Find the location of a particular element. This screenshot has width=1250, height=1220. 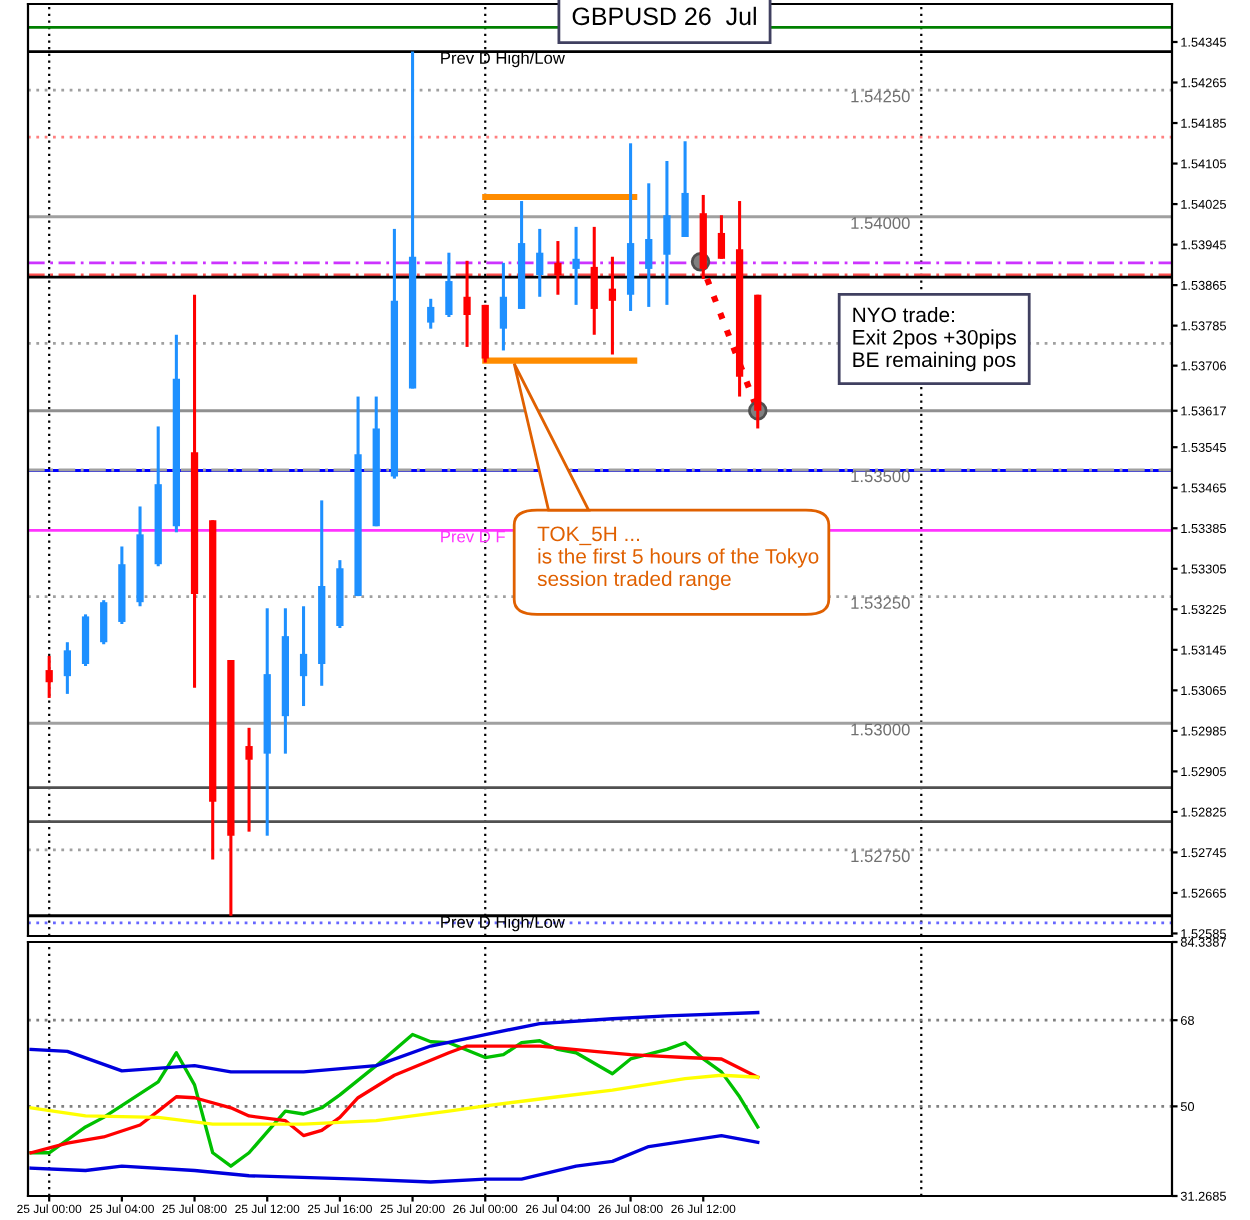

ref-line-label: 1.52750 is located at coordinates (880, 856).